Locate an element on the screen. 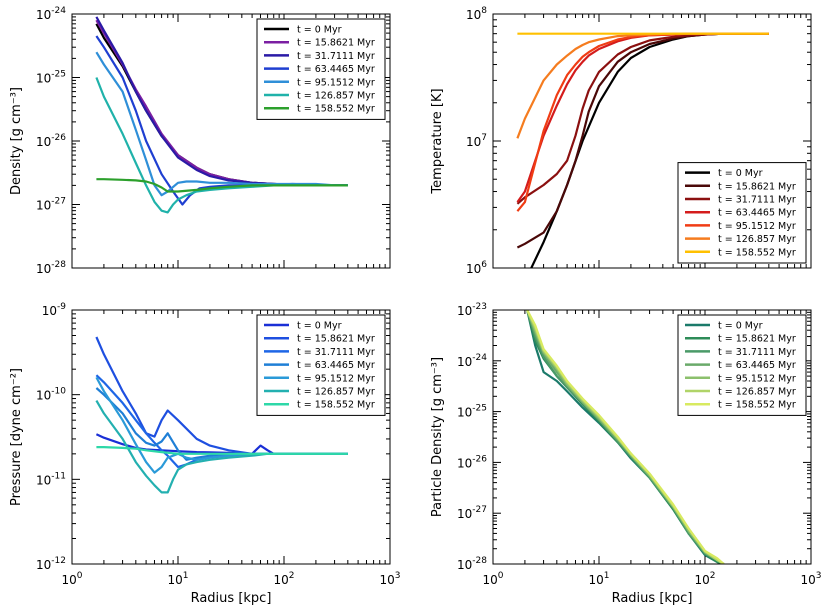 The image size is (830, 615). y-tick-label: 10⁻¹² is located at coordinates (51, 564).